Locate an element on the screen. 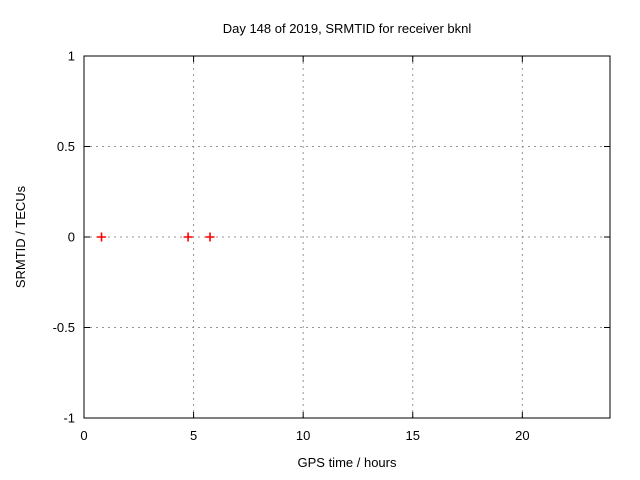  x-axis-label: GPS time / hours is located at coordinates (347, 462).